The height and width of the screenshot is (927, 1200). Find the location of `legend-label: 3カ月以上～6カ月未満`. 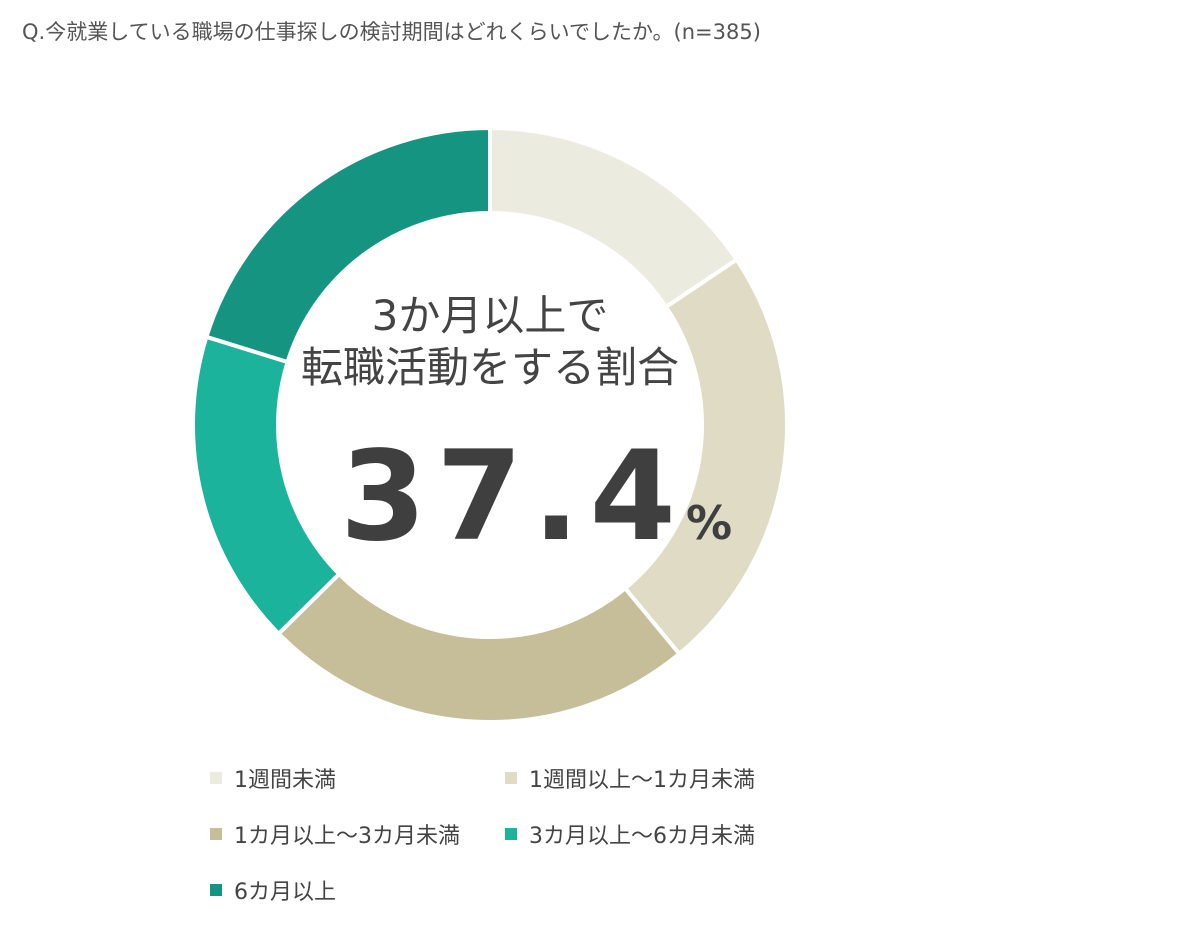

legend-label: 3カ月以上～6カ月未満 is located at coordinates (642, 836).